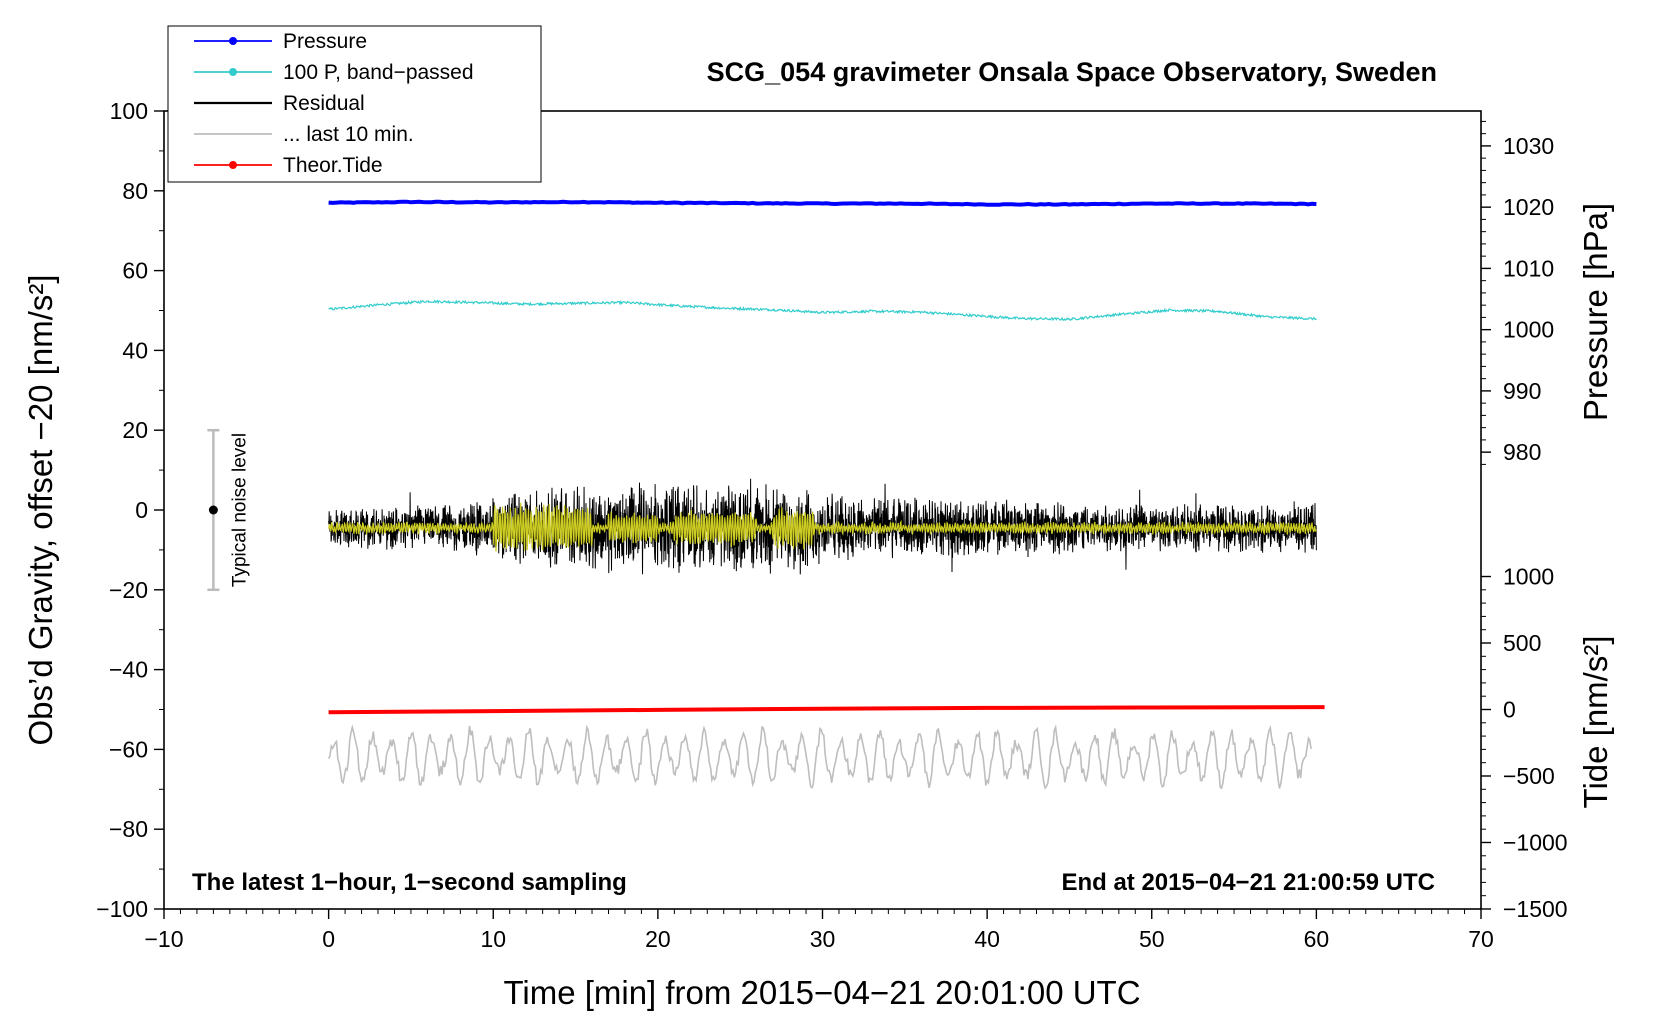  What do you see at coordinates (1535, 842) in the screenshot?
I see `tide-tick-label: −1000` at bounding box center [1535, 842].